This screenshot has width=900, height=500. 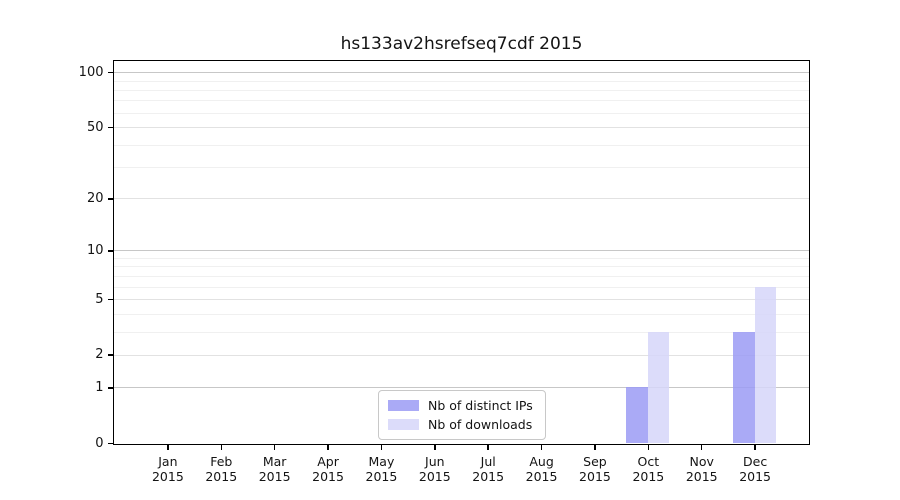 I want to click on x-tick-label-mar: Mar 2015, so click(x=274, y=468).